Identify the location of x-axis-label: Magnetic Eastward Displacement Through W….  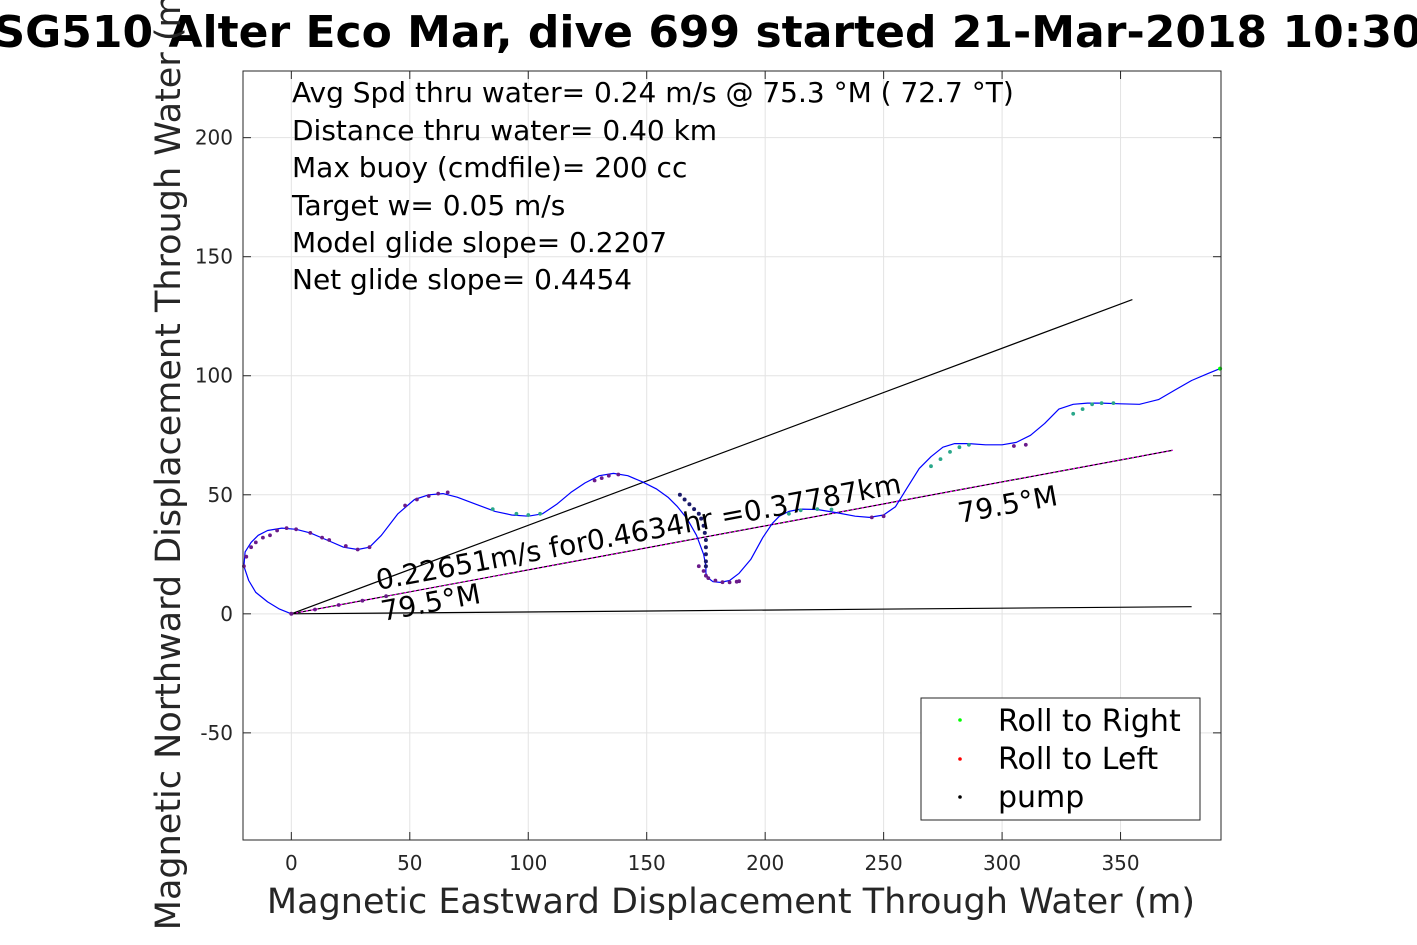
(731, 902).